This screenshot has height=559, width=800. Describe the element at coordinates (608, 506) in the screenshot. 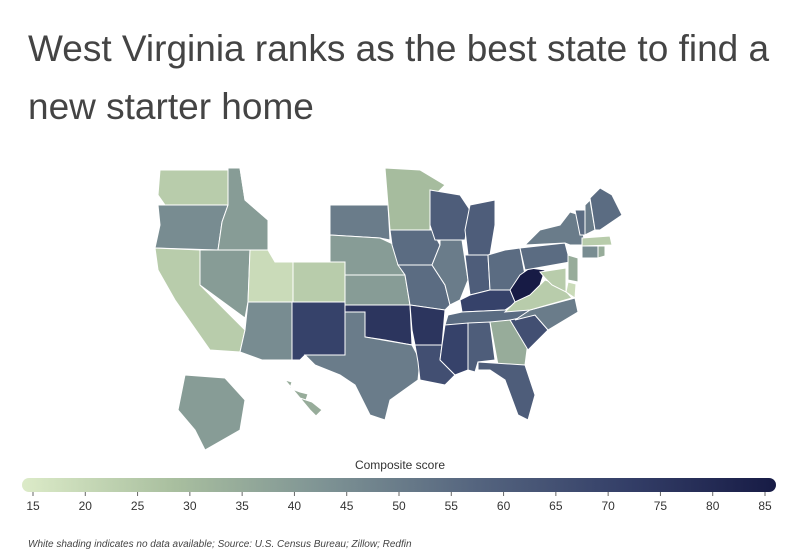

I see `legend-tick-label: 70` at that location.